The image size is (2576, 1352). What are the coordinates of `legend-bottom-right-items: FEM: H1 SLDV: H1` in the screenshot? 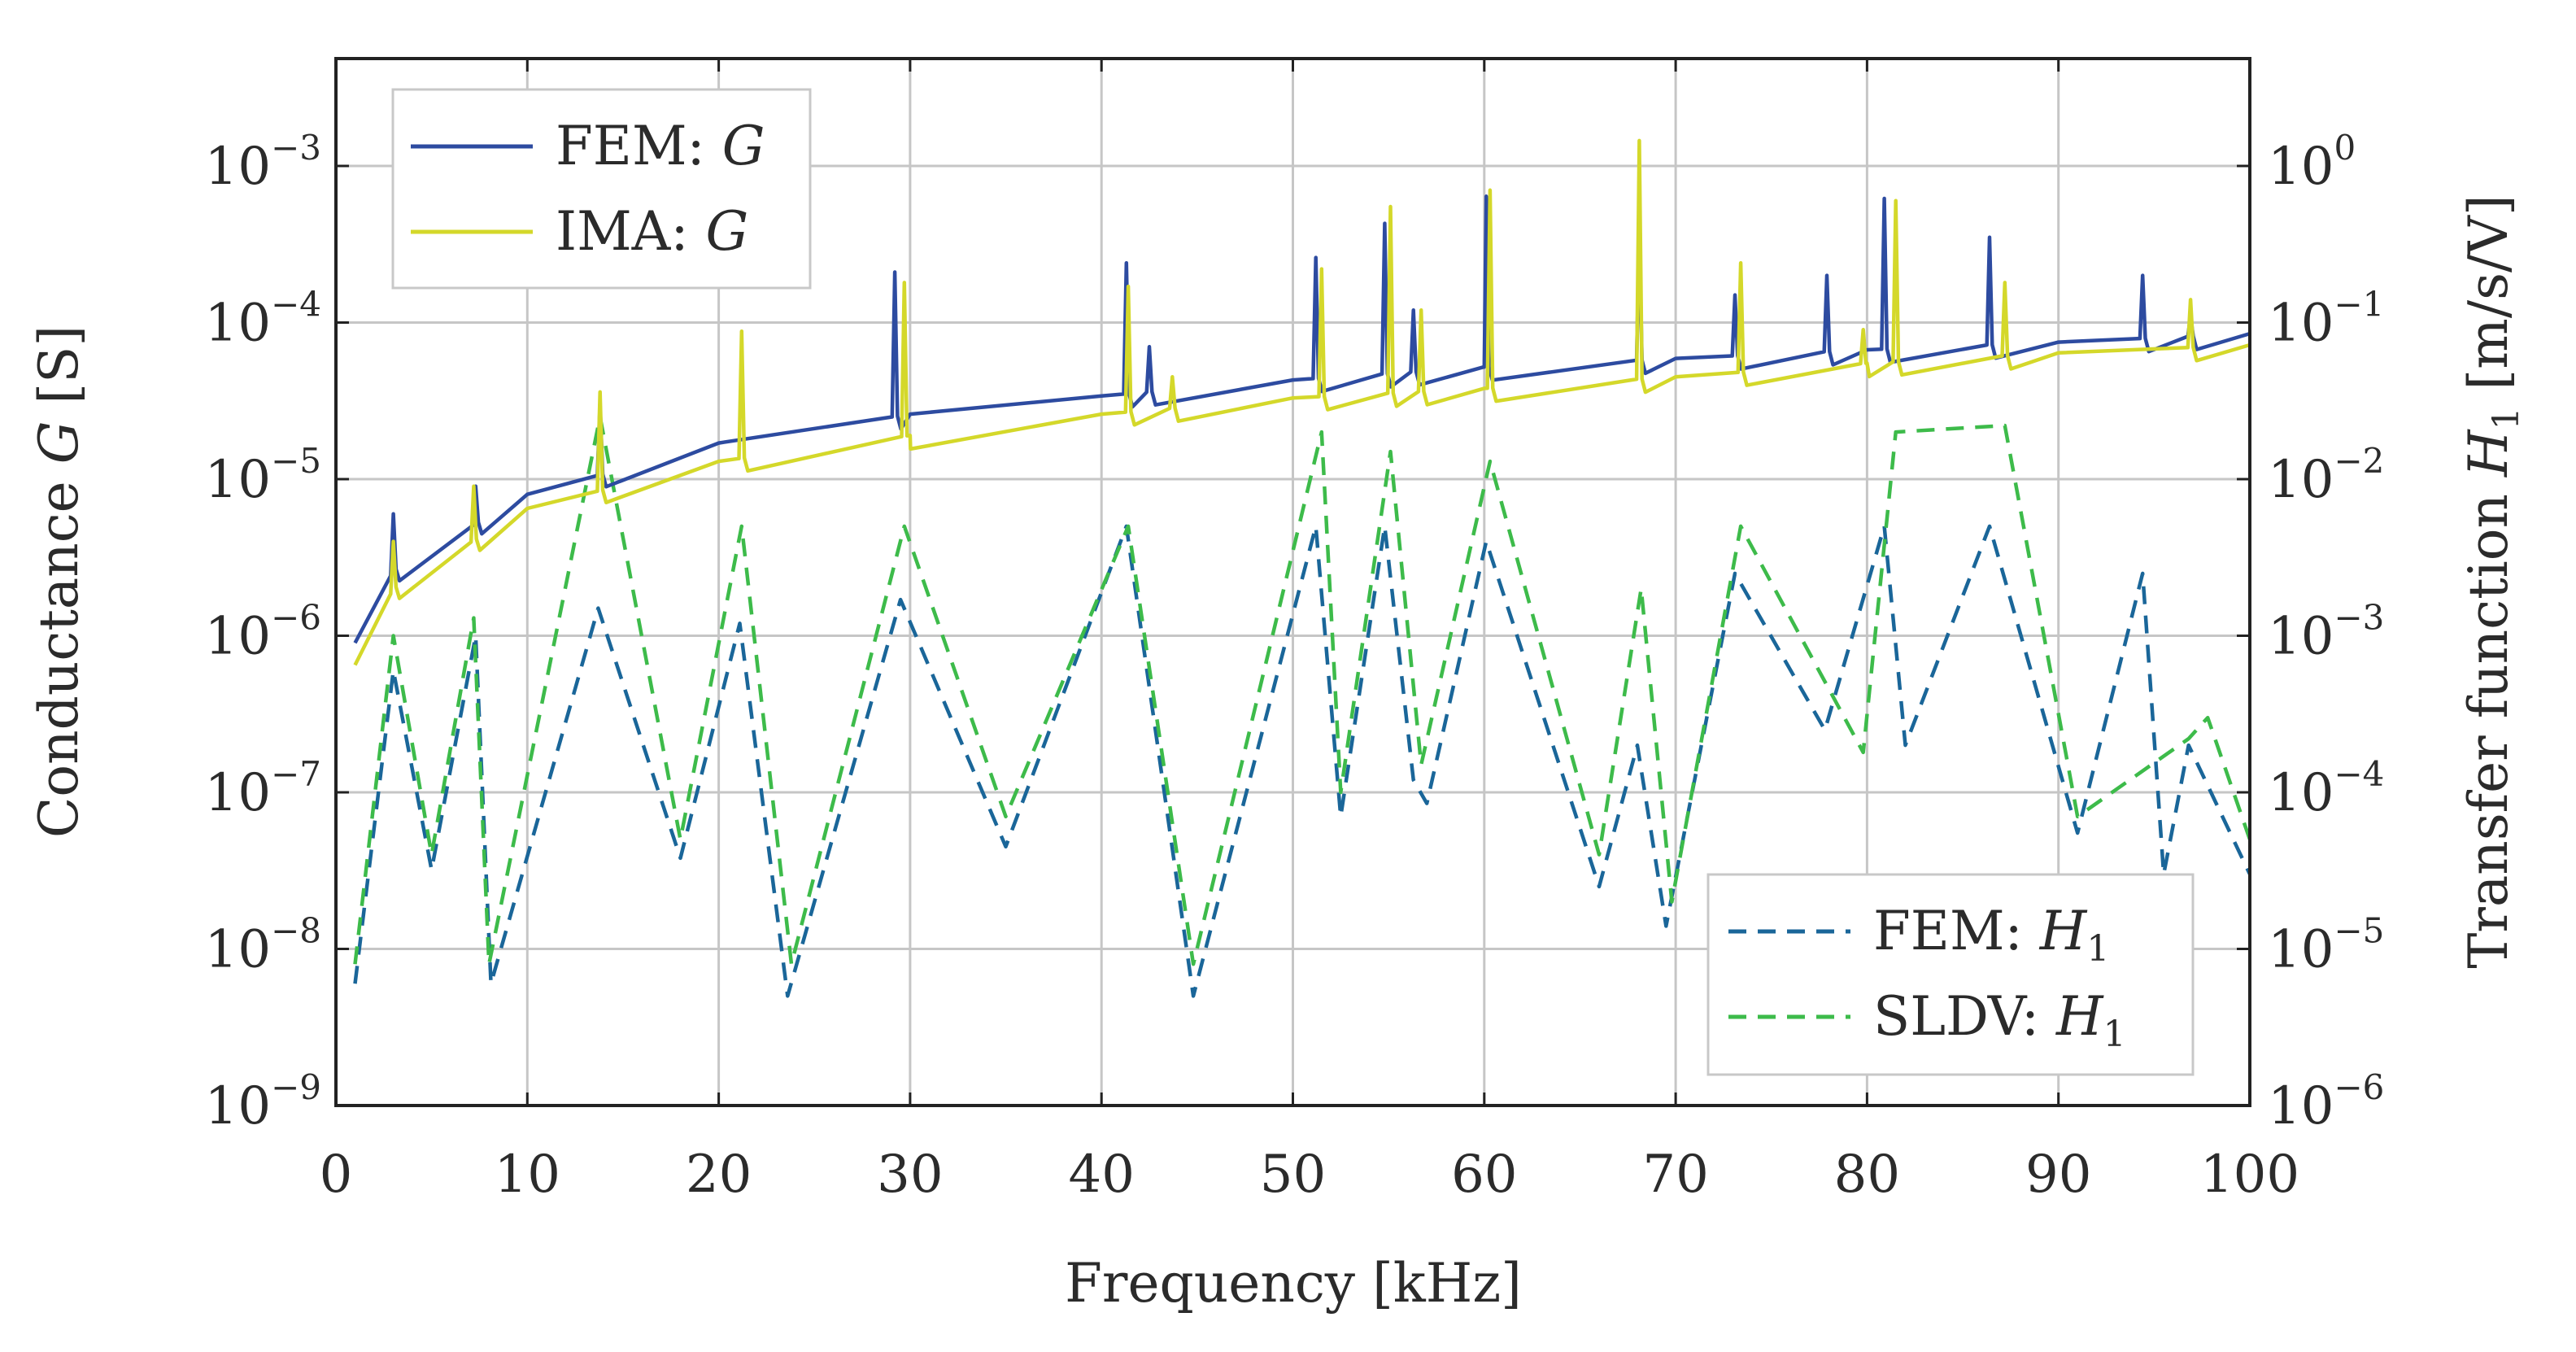 It's located at (1927, 977).